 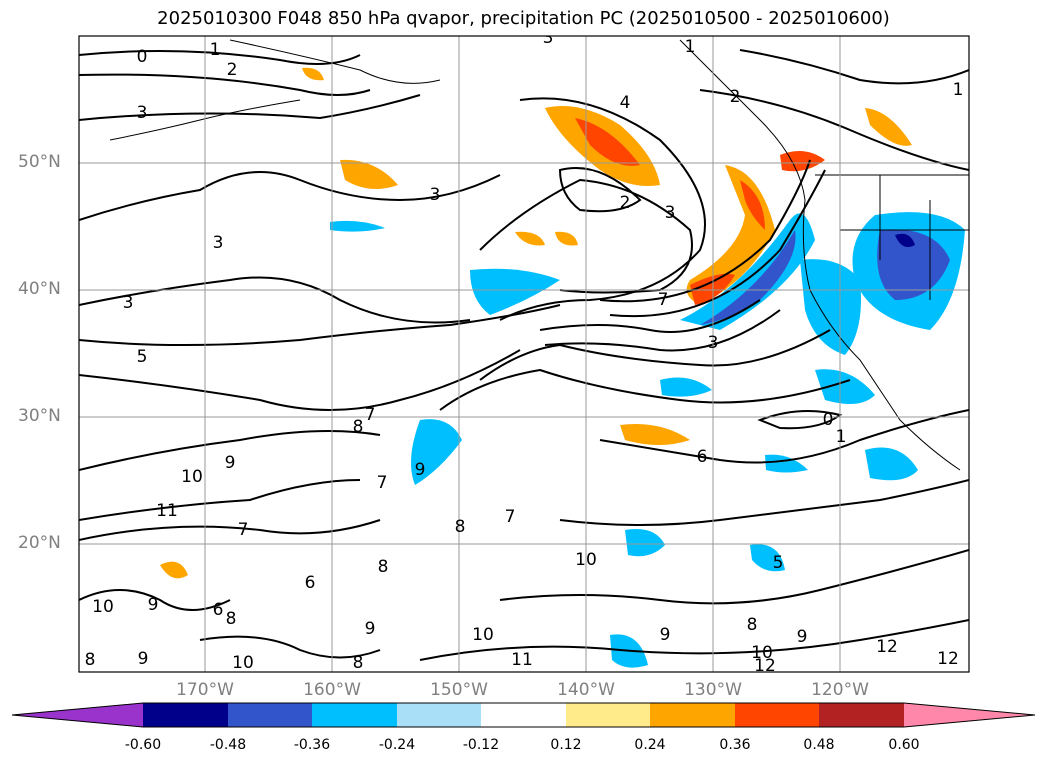 What do you see at coordinates (275, 90) in the screenshot?
I see `coastline-alaska` at bounding box center [275, 90].